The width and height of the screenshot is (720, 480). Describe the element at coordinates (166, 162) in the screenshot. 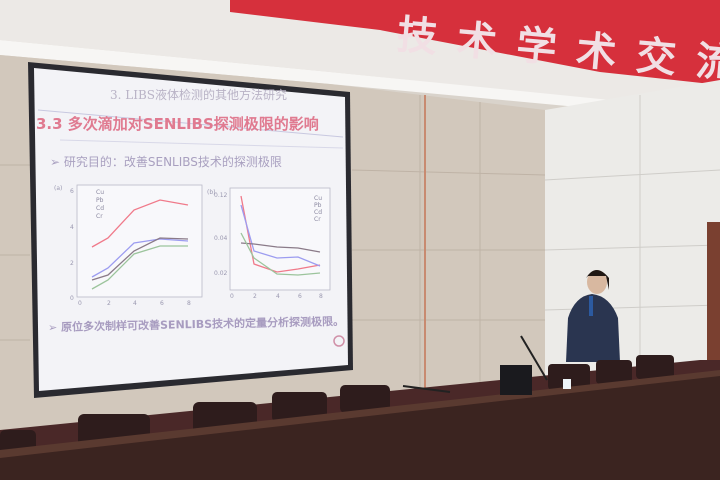

I see `slide-bullet: ➢ 研究目的：改善SENLIBS技术的探测极限` at that location.